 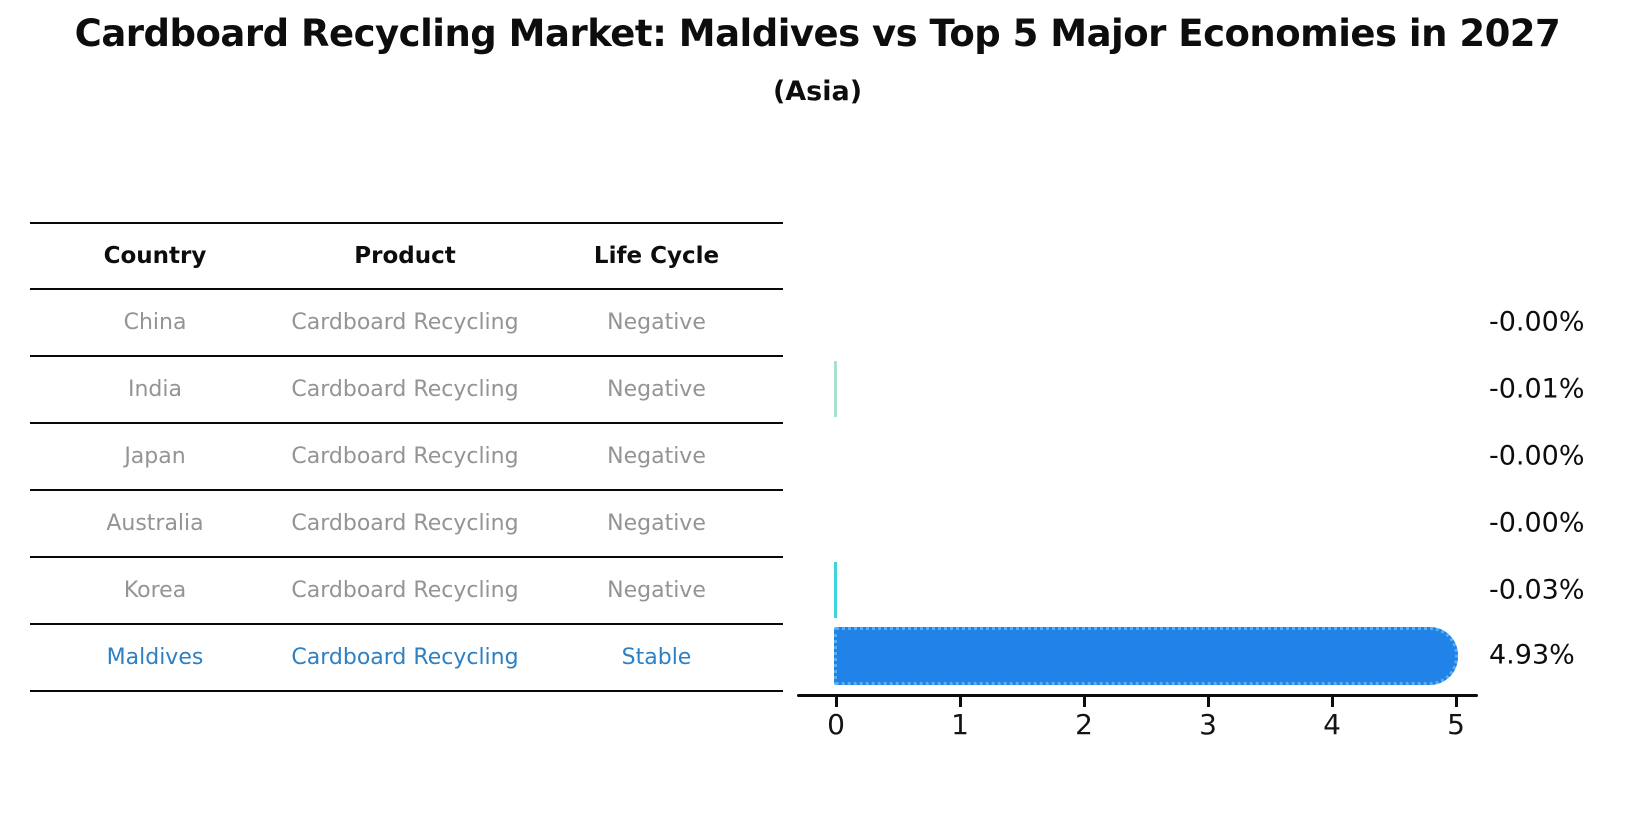 What do you see at coordinates (1537, 590) in the screenshot?
I see `value-label: -0.03%` at bounding box center [1537, 590].